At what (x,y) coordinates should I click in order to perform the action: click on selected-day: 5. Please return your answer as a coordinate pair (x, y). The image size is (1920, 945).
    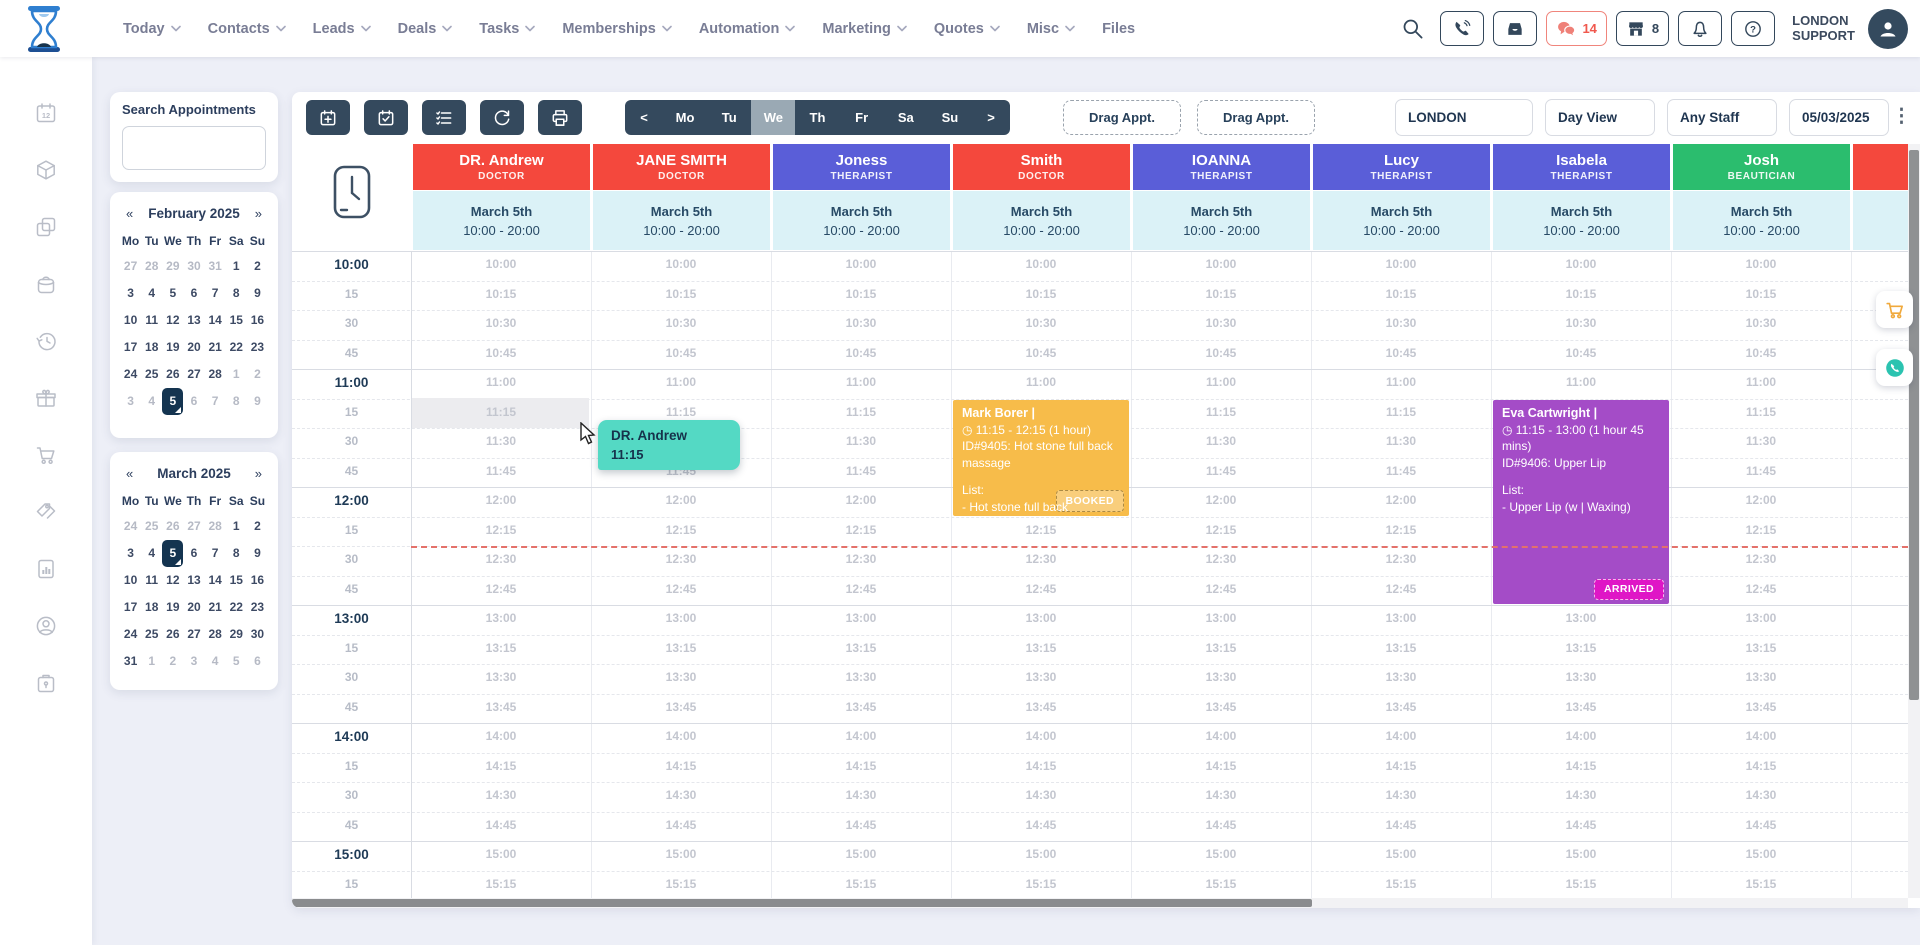
    Looking at the image, I should click on (173, 553).